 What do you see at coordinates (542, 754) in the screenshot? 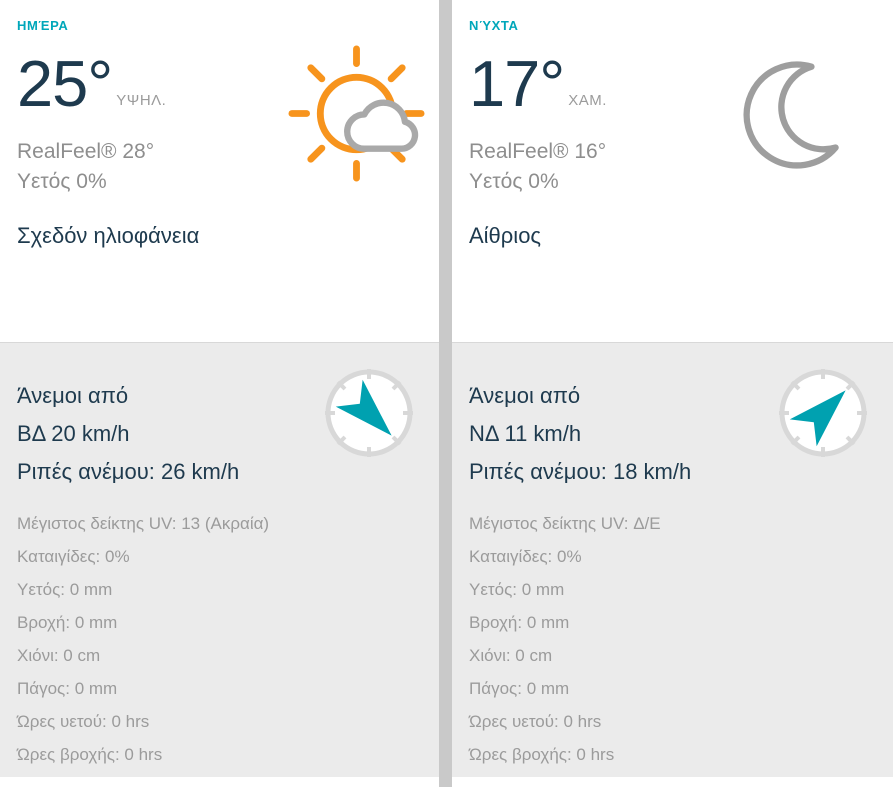
I see `night-detail-rain-hours: Ώρες βροχής: 0 hrs` at bounding box center [542, 754].